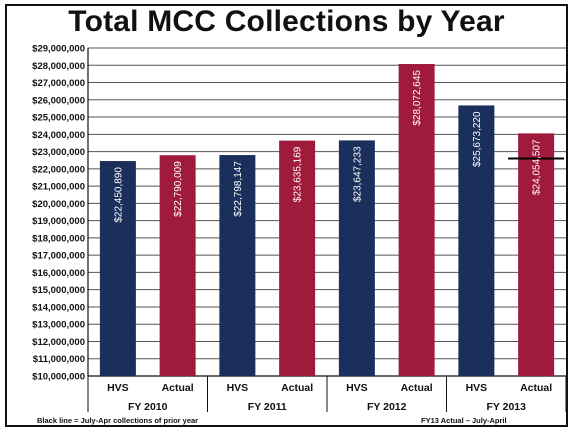  Describe the element at coordinates (58, 307) in the screenshot. I see `y-tick-label: $14,000,000` at that location.